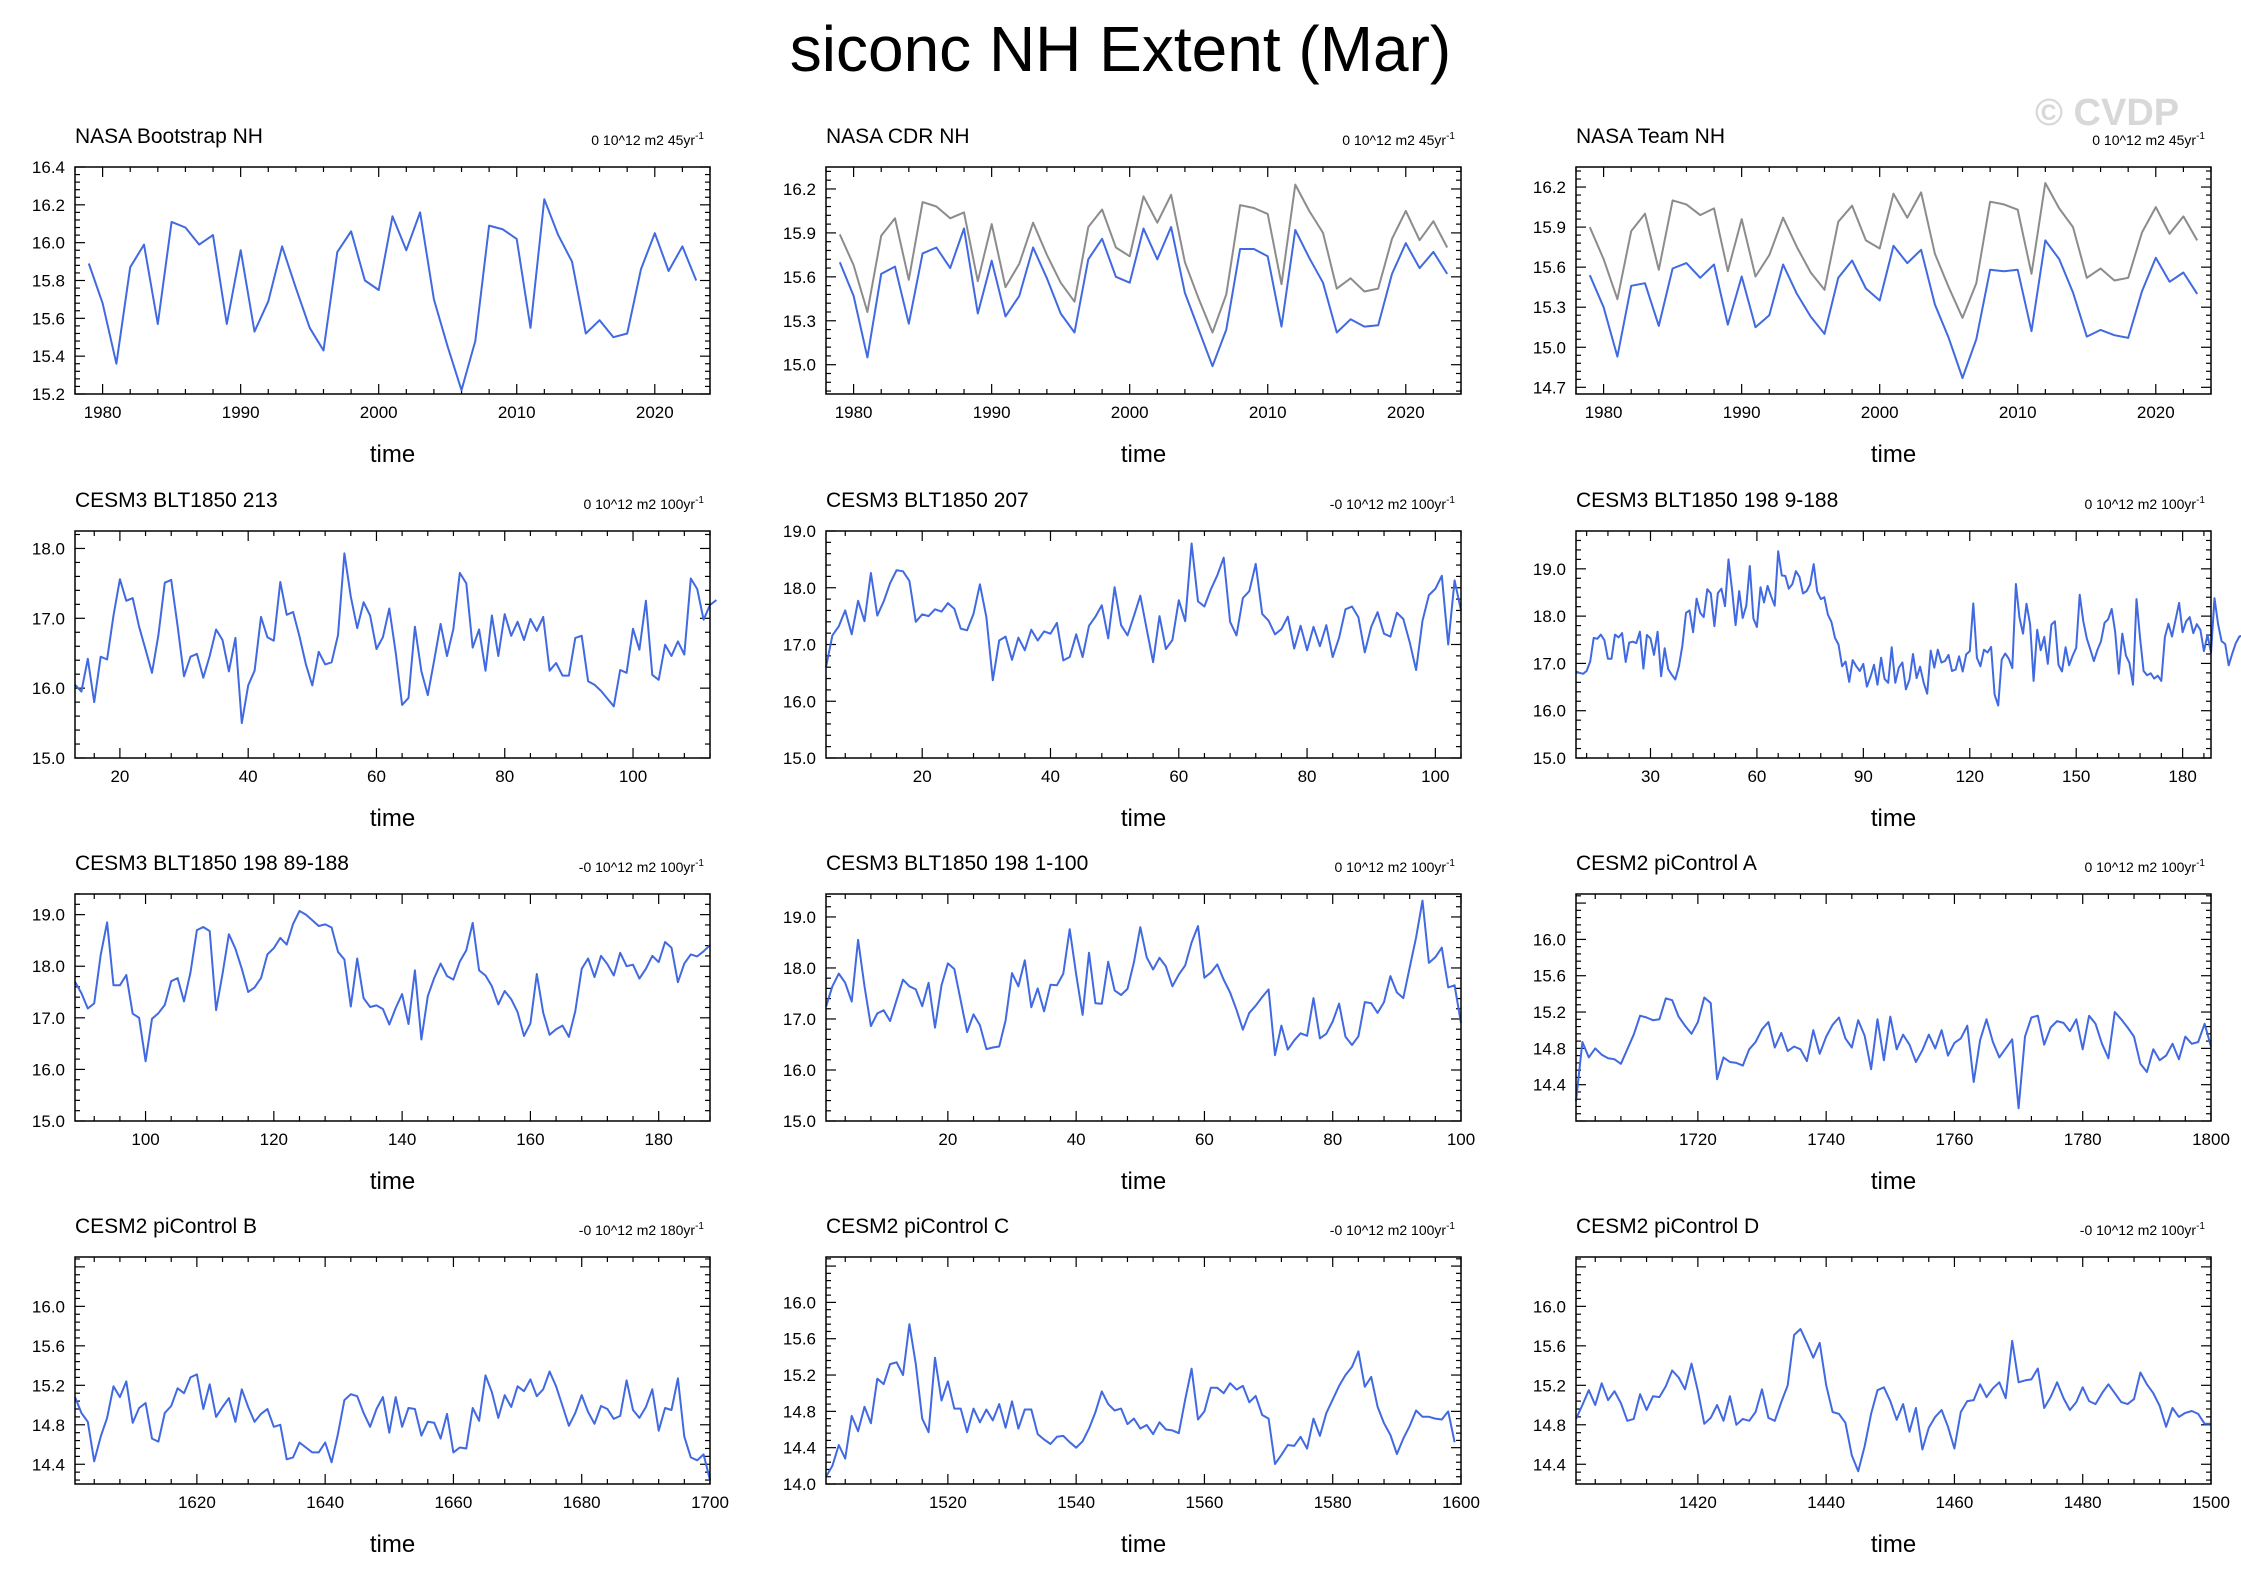 The width and height of the screenshot is (2241, 1590). What do you see at coordinates (197, 1502) in the screenshot?
I see `x-tick-label: 1620` at bounding box center [197, 1502].